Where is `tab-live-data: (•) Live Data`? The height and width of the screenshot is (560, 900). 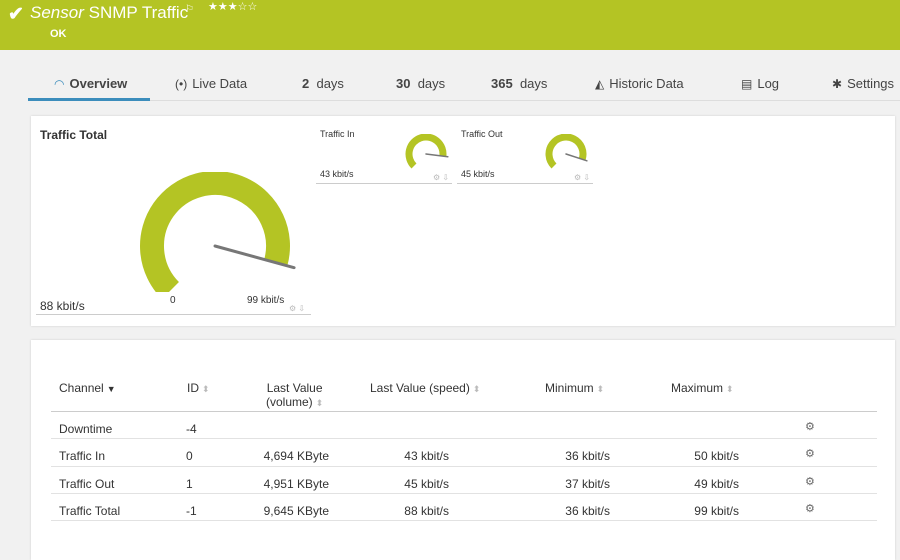 tab-live-data: (•) Live Data is located at coordinates (211, 83).